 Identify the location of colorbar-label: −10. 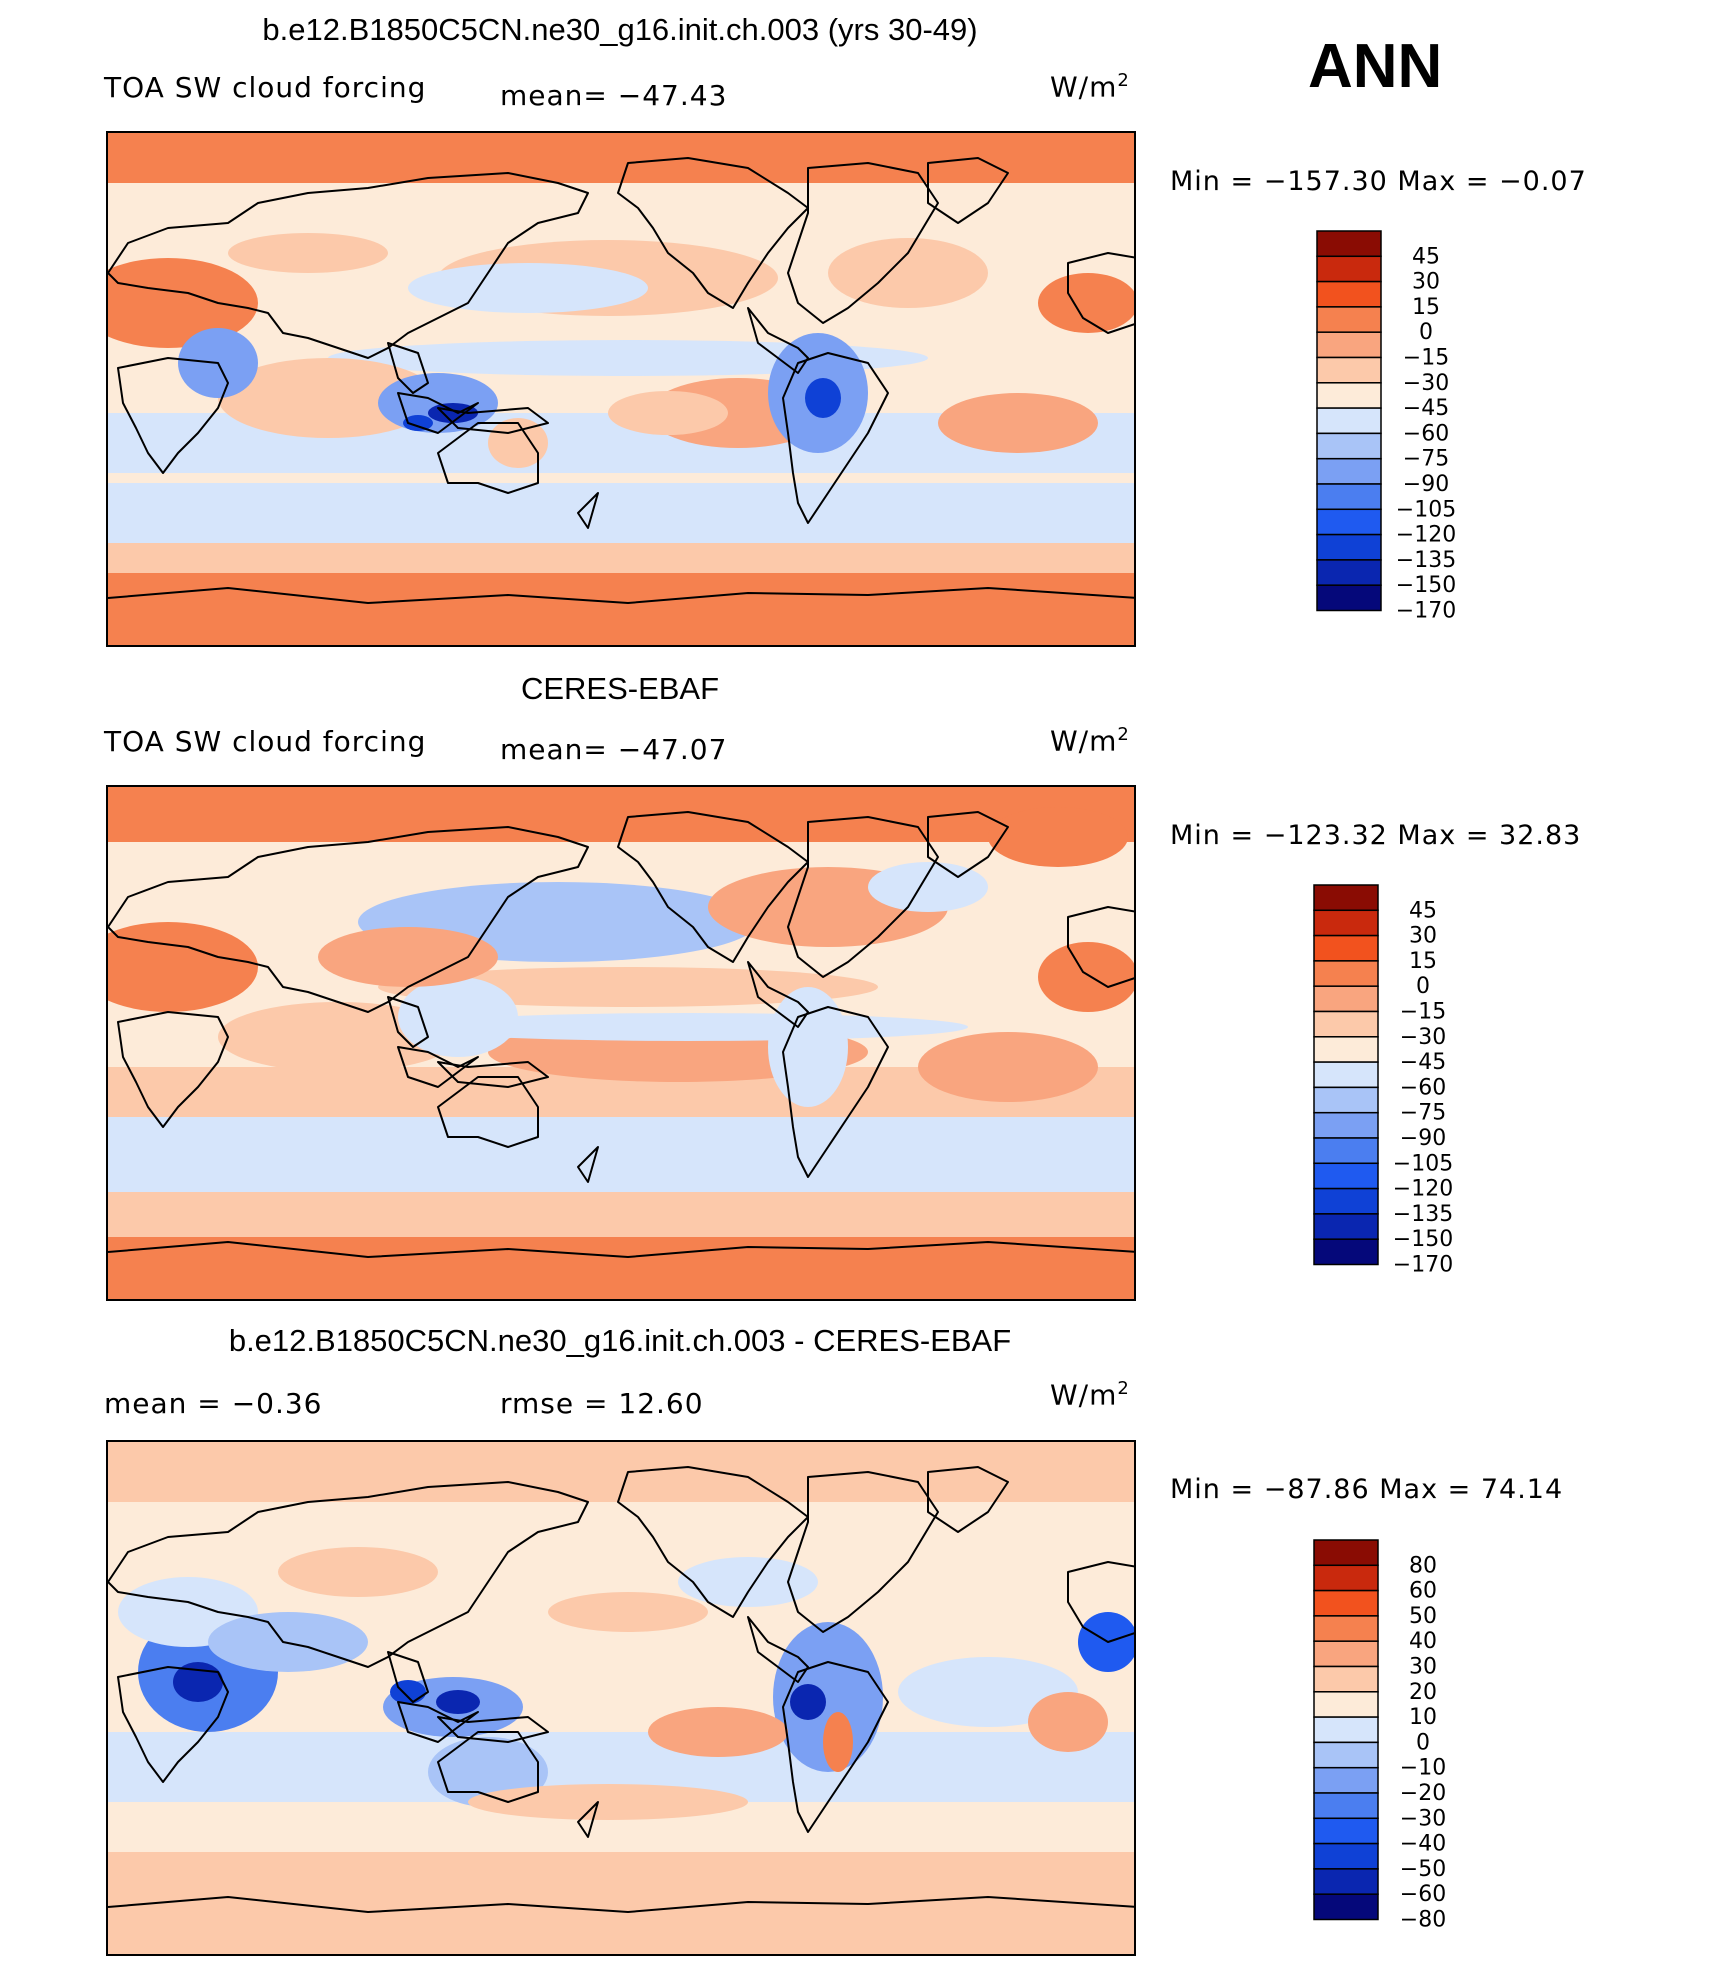
(1423, 1768).